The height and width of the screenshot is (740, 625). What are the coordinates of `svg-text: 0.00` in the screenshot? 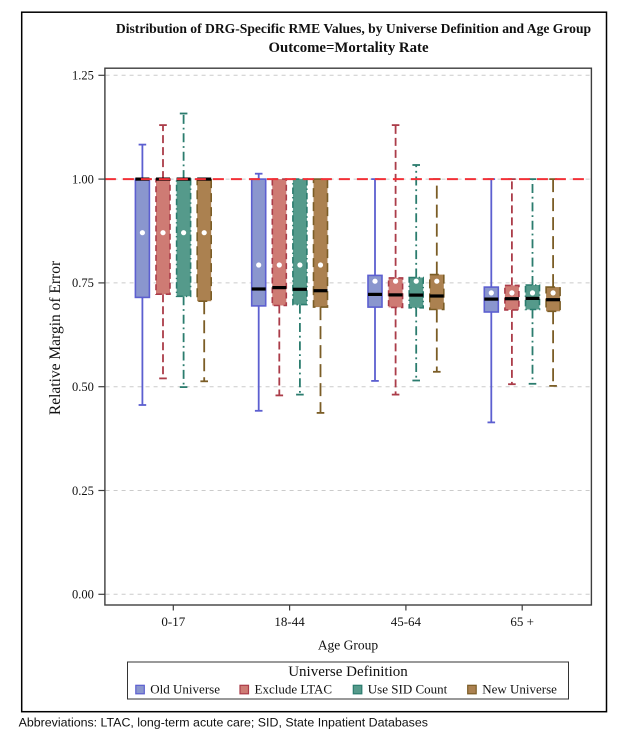 It's located at (83, 595).